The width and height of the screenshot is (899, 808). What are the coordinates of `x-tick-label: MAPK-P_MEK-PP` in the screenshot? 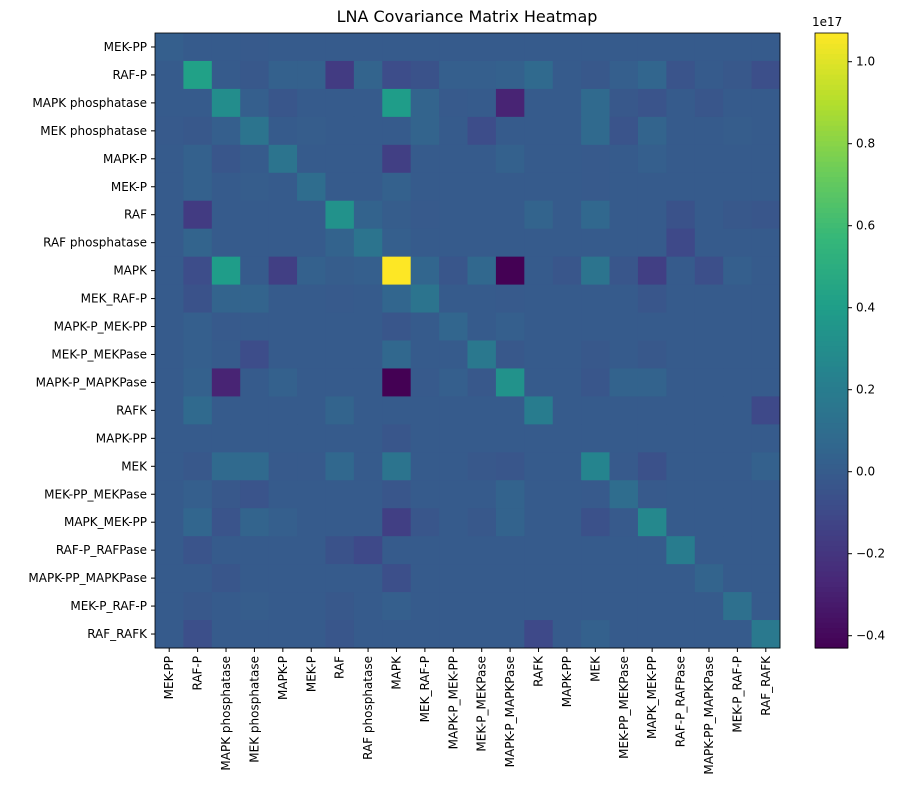 It's located at (453, 702).